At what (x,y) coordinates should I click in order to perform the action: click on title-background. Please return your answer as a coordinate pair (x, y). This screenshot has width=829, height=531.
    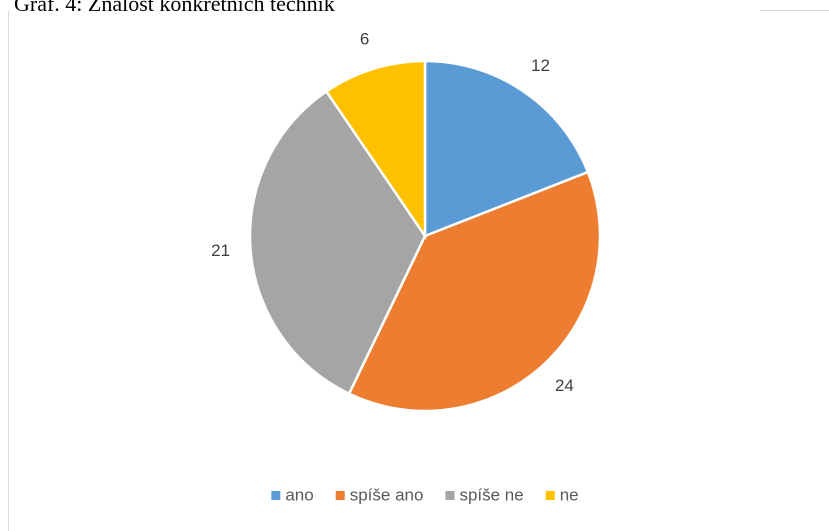
    Looking at the image, I should click on (380, 5).